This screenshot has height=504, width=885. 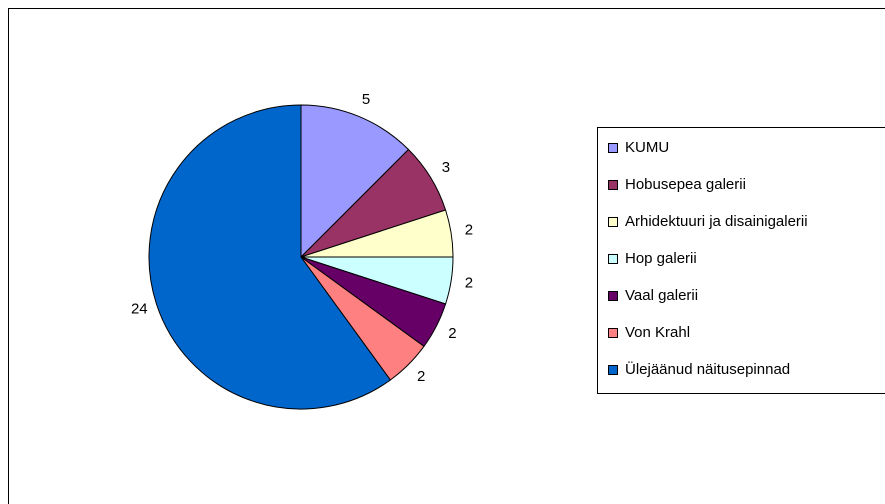 I want to click on legend-label: Ülejäänud näitusepinnad, so click(x=707, y=369).